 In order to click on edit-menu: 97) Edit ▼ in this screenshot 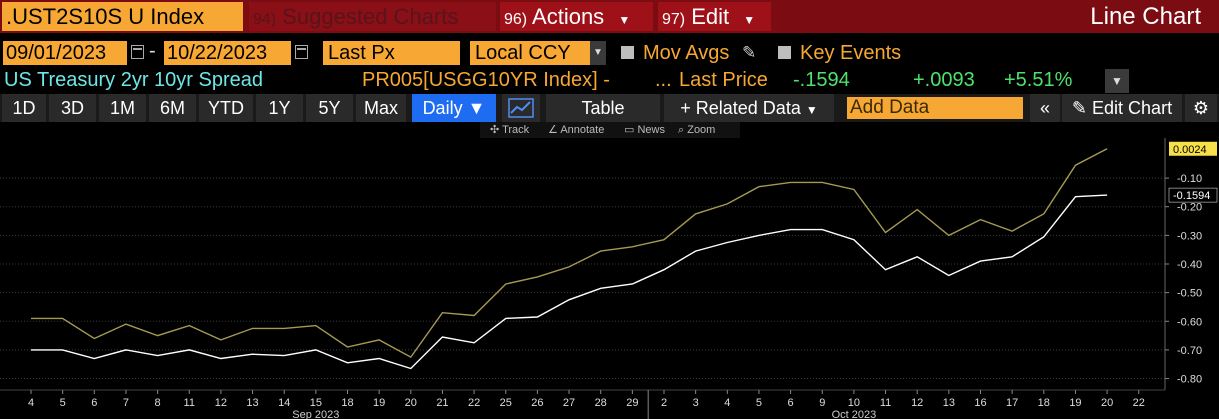, I will do `click(714, 16)`.